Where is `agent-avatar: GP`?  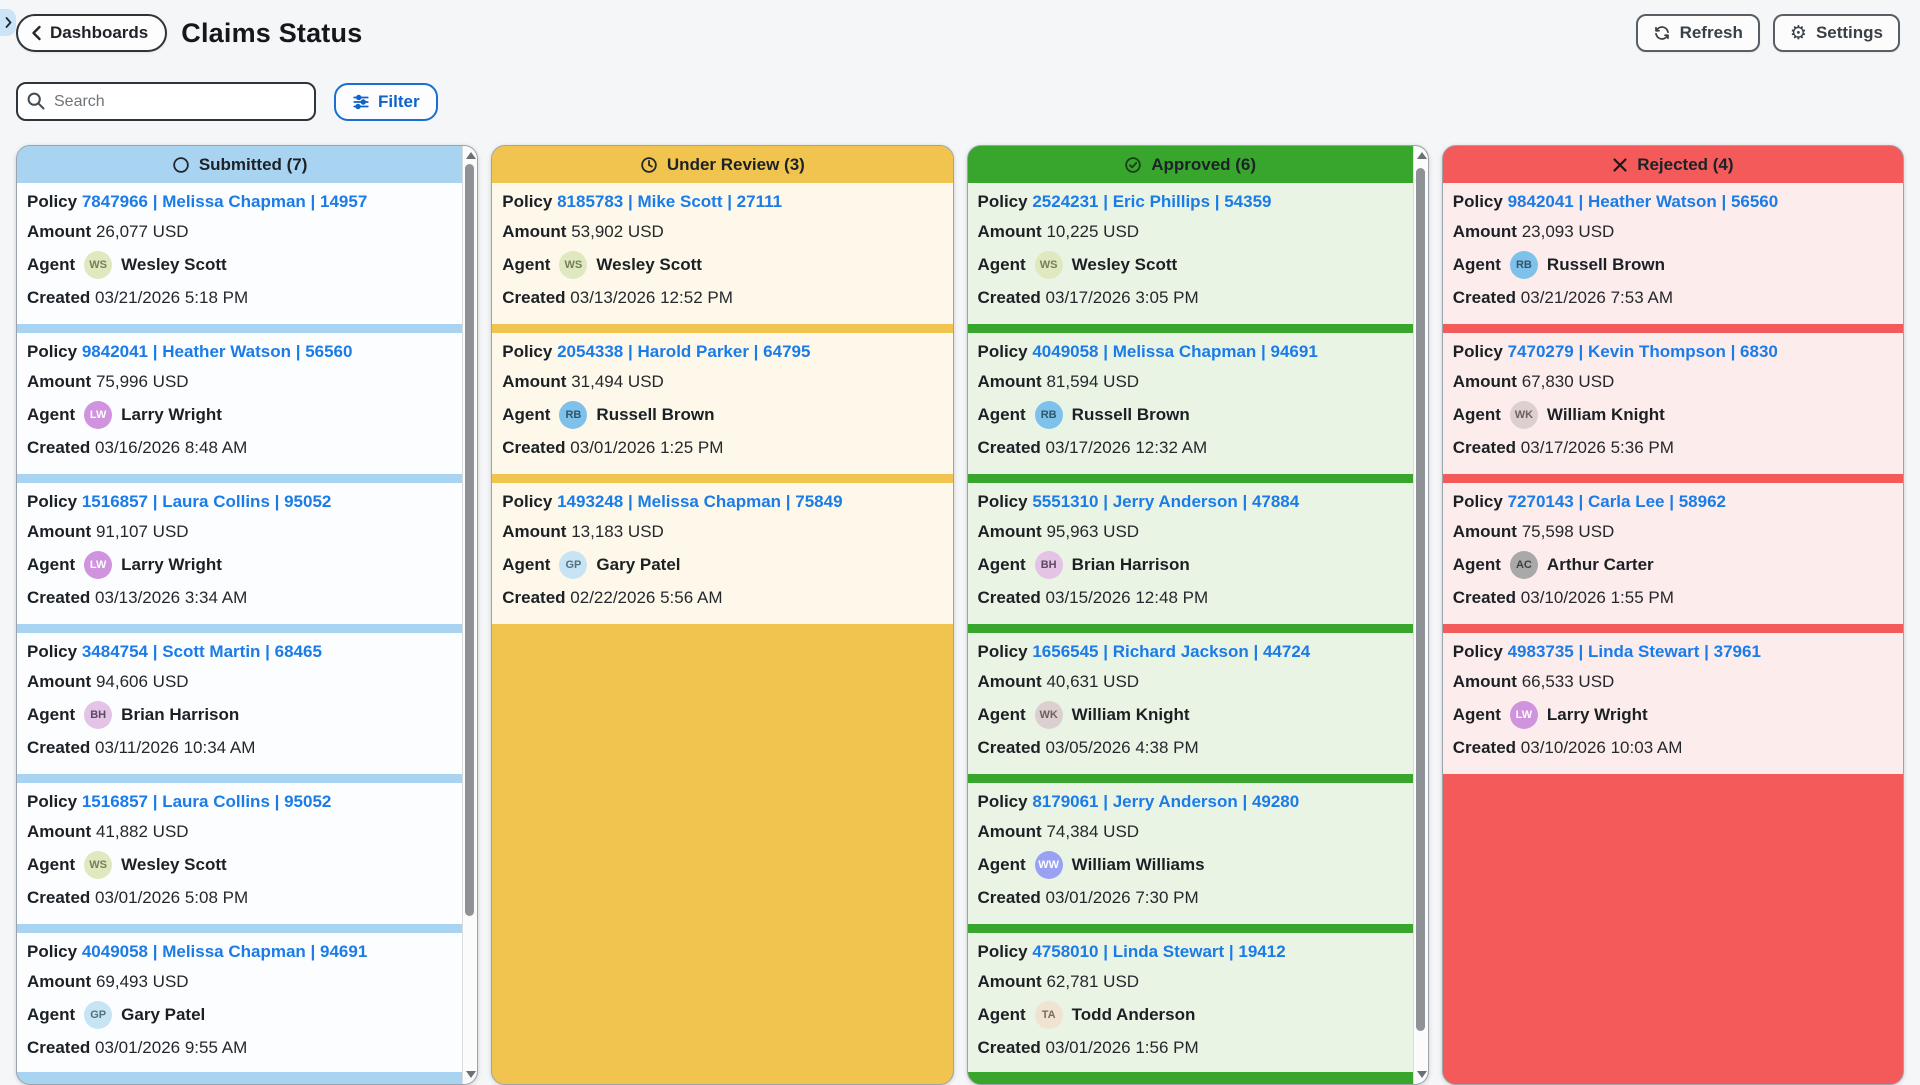 agent-avatar: GP is located at coordinates (573, 564).